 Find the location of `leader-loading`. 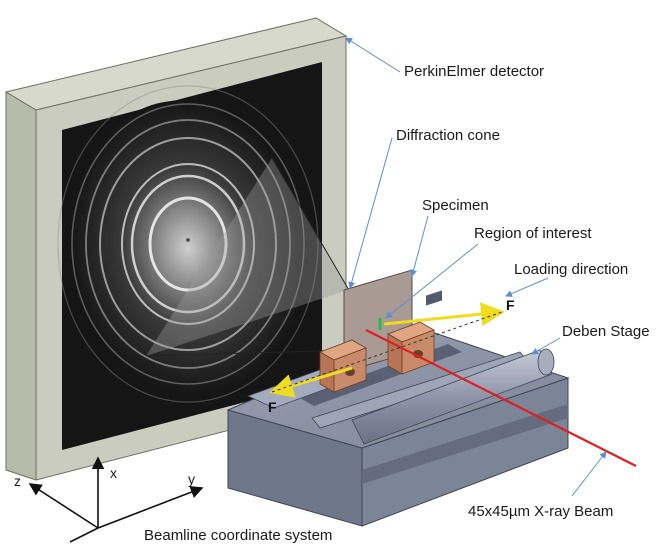

leader-loading is located at coordinates (527, 287).